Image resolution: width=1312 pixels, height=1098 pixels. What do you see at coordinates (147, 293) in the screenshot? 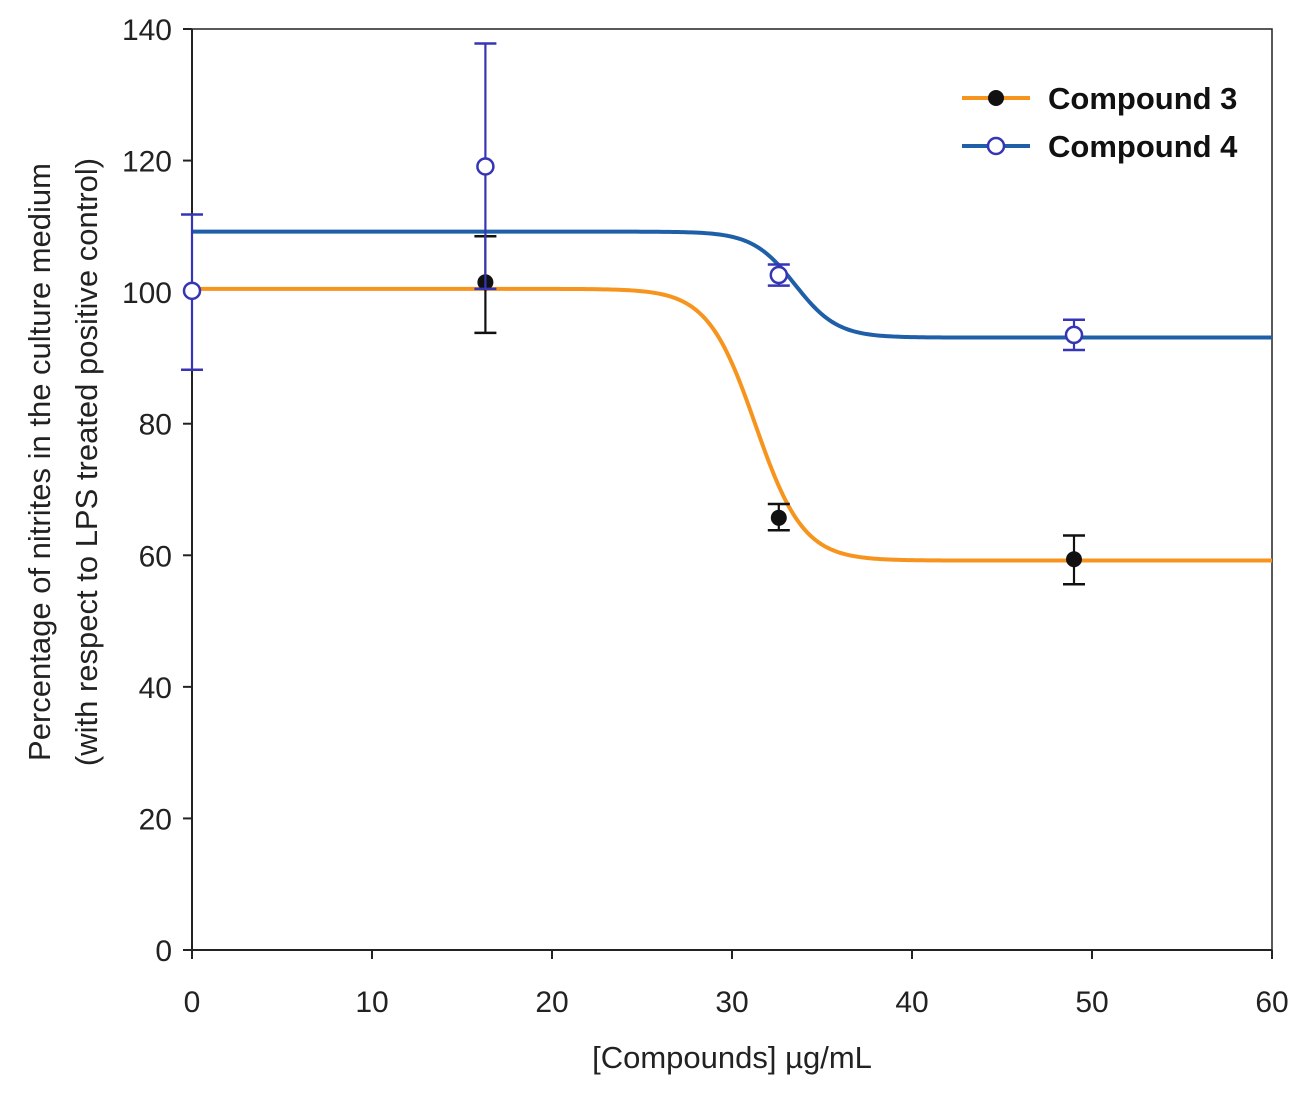
I see `y-tick-label: 100` at bounding box center [147, 293].